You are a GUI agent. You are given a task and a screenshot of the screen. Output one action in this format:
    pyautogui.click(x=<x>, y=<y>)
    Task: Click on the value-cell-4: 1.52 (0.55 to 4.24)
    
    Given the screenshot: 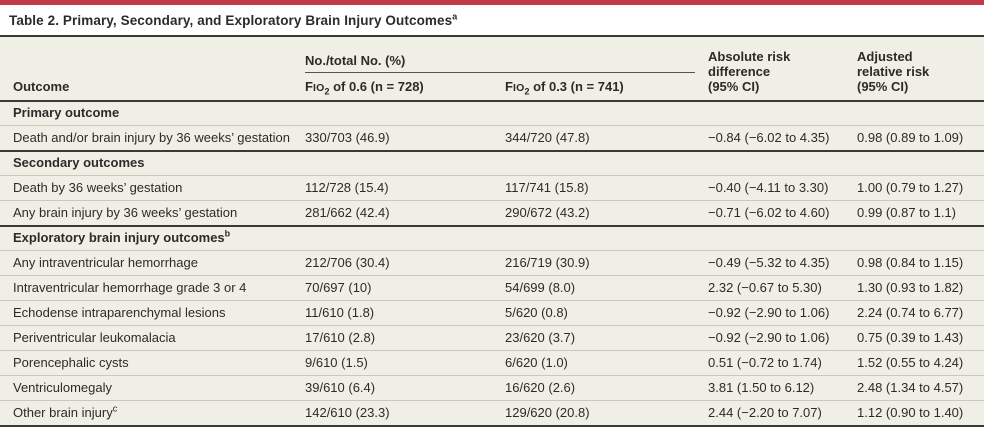 What is the action you would take?
    pyautogui.click(x=910, y=362)
    